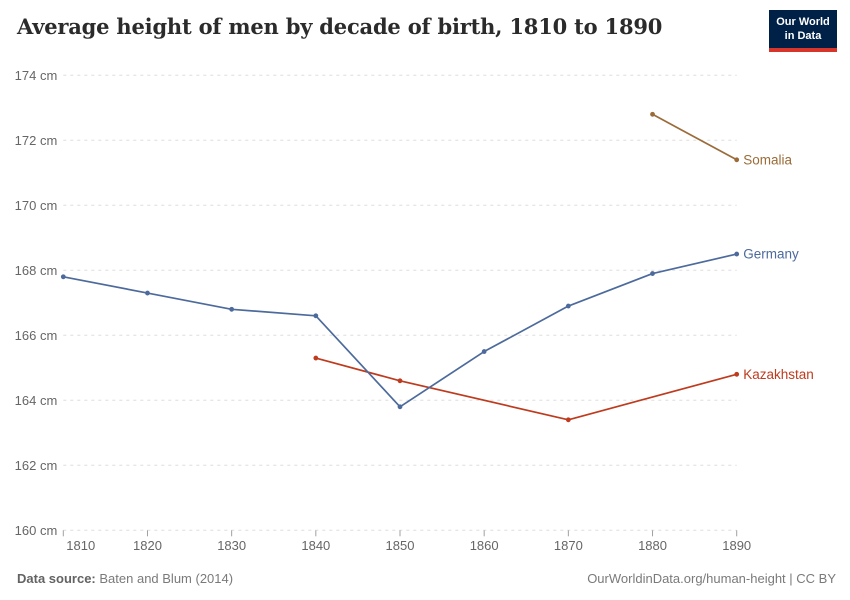 Image resolution: width=850 pixels, height=600 pixels. What do you see at coordinates (36, 270) in the screenshot?
I see `y-tick-label-168: 168 cm` at bounding box center [36, 270].